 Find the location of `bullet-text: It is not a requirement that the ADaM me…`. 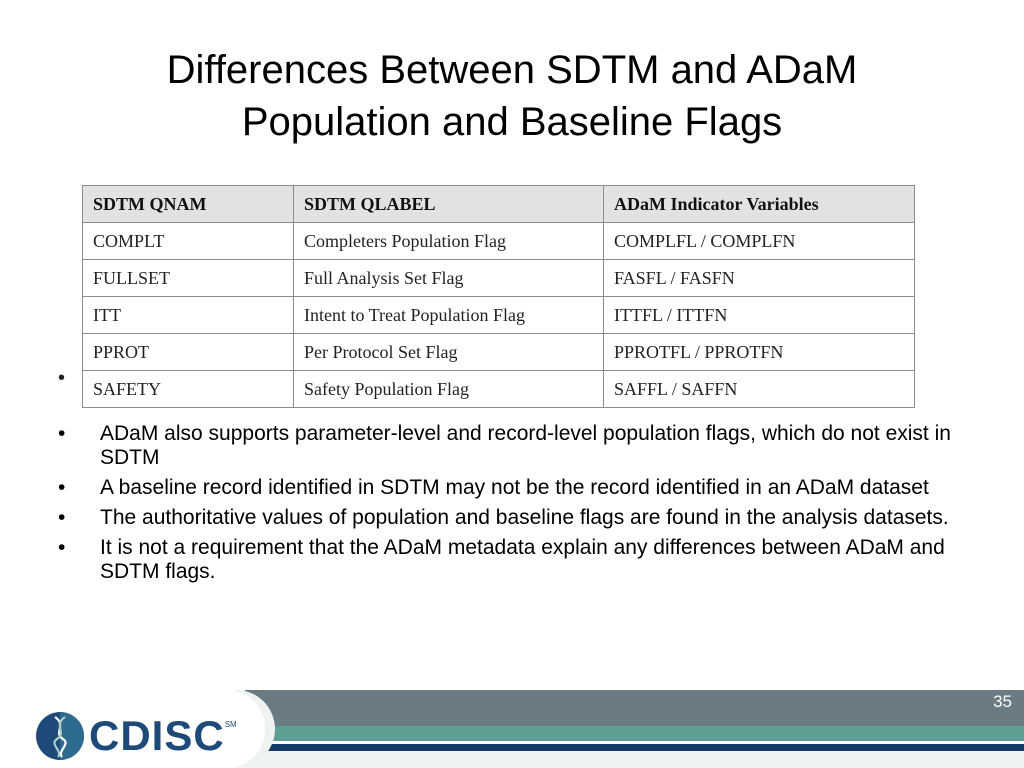

bullet-text: It is not a requirement that the ADaM me… is located at coordinates (522, 559).